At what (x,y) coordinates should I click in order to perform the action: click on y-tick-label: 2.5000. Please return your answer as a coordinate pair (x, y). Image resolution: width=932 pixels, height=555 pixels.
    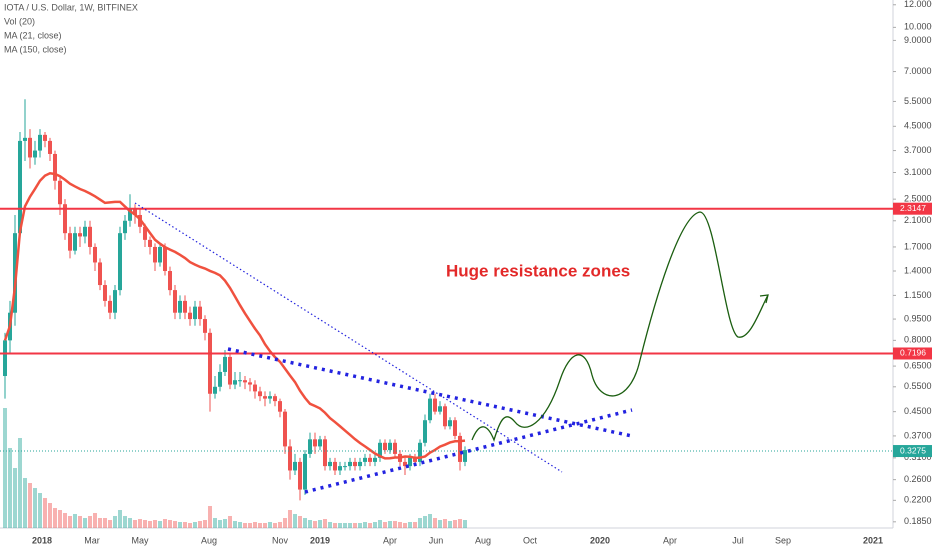
    Looking at the image, I should click on (918, 199).